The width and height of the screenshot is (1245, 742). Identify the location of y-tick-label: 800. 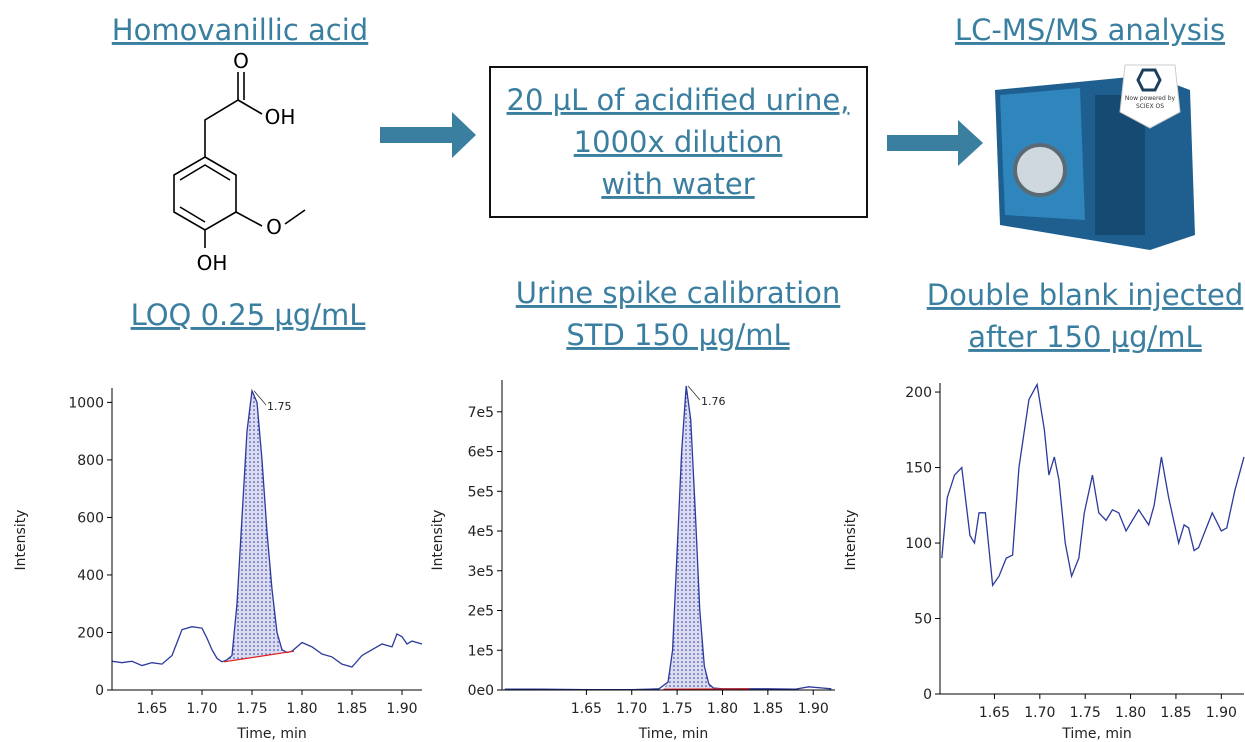
(90, 461).